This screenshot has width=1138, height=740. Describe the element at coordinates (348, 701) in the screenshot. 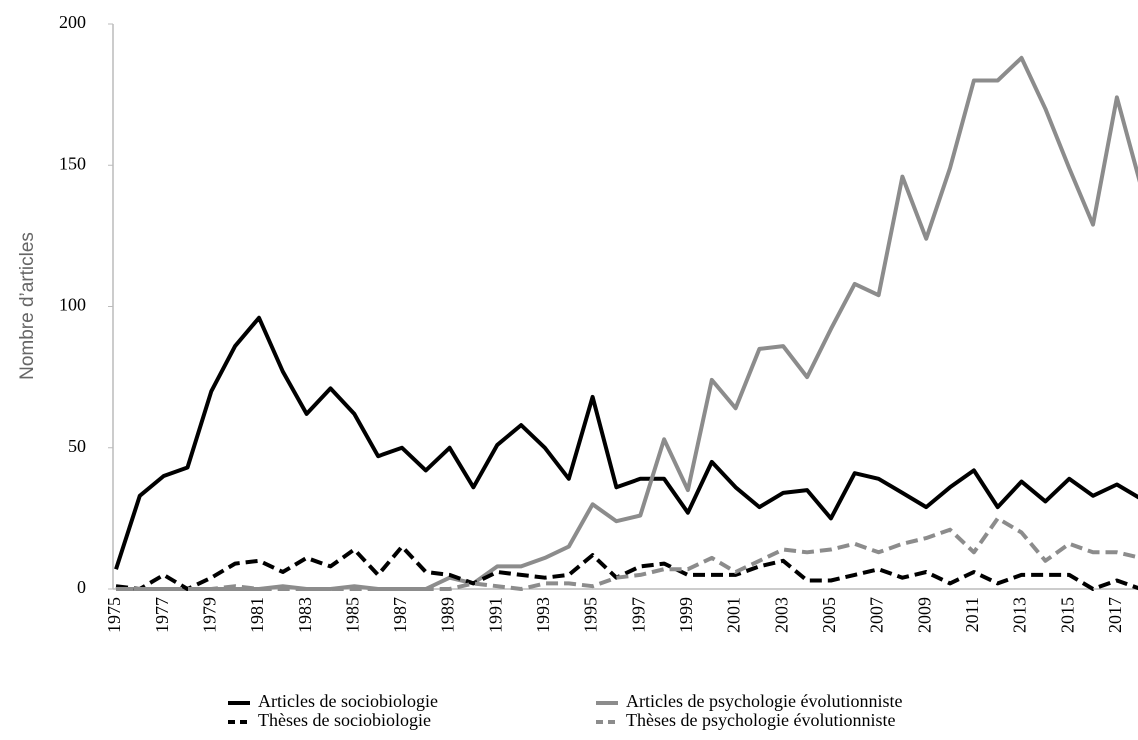

I see `legend-label: Articles de sociobiologie` at that location.